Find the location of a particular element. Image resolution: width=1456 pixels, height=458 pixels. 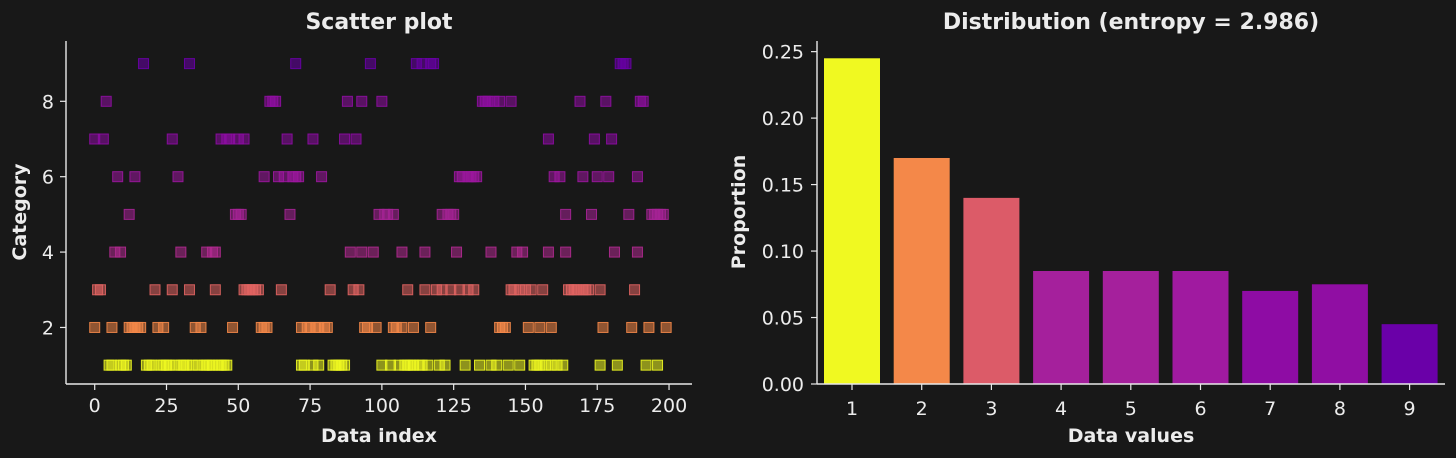

scatter-x-tick-label: 175 is located at coordinates (597, 406).